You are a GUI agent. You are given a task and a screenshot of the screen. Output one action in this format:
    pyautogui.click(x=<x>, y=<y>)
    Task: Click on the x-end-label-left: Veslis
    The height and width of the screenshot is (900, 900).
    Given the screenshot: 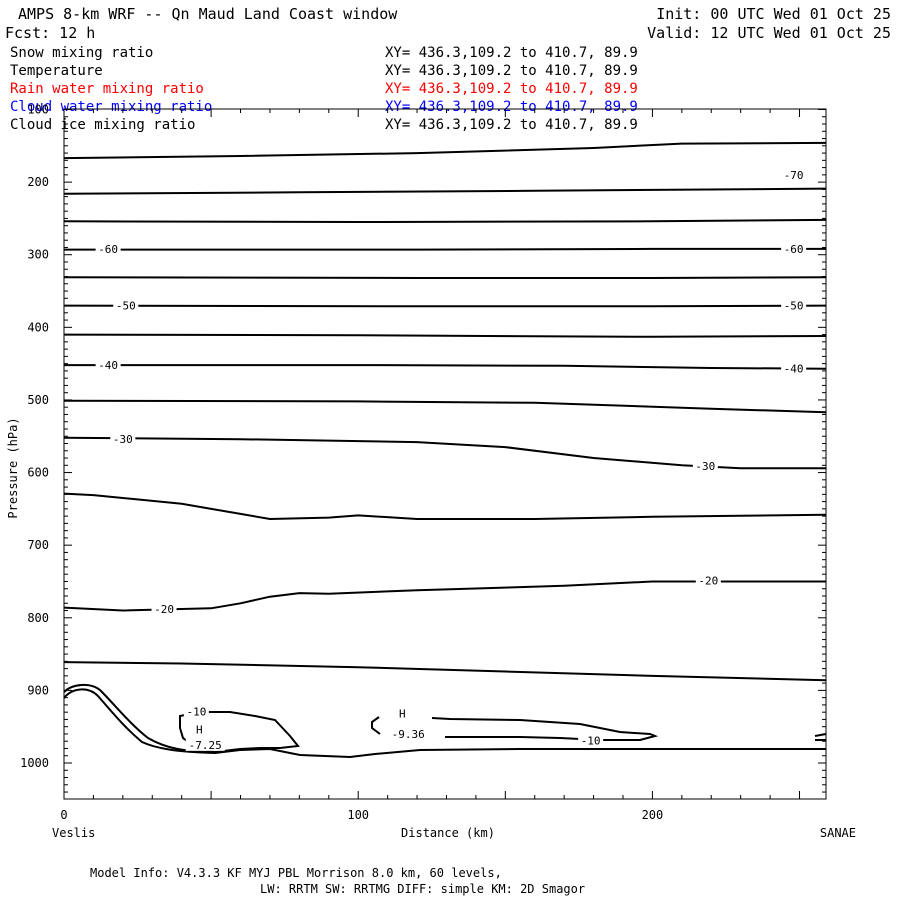 What is the action you would take?
    pyautogui.click(x=73, y=833)
    